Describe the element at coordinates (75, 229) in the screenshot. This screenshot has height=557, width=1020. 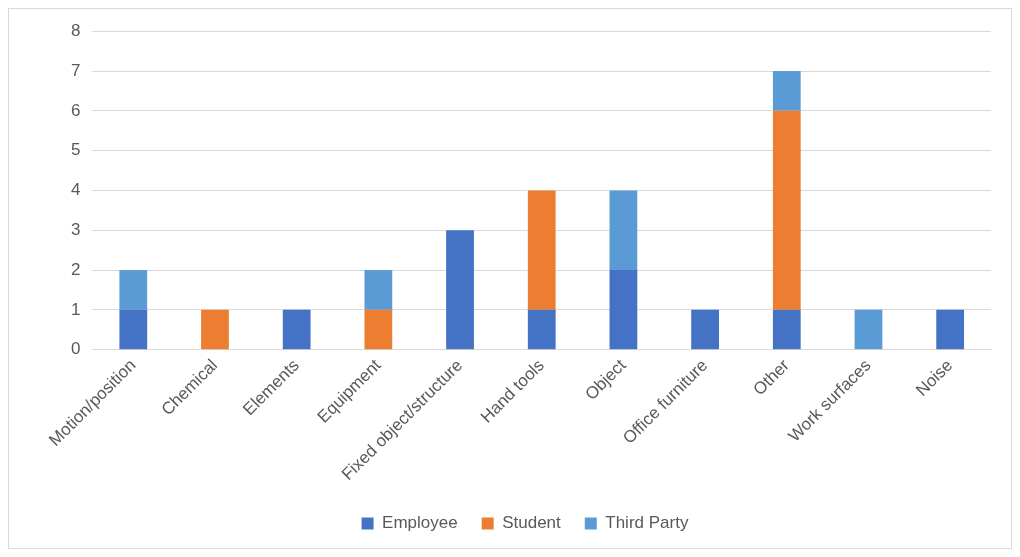
I see `y-tick-label: 3` at that location.